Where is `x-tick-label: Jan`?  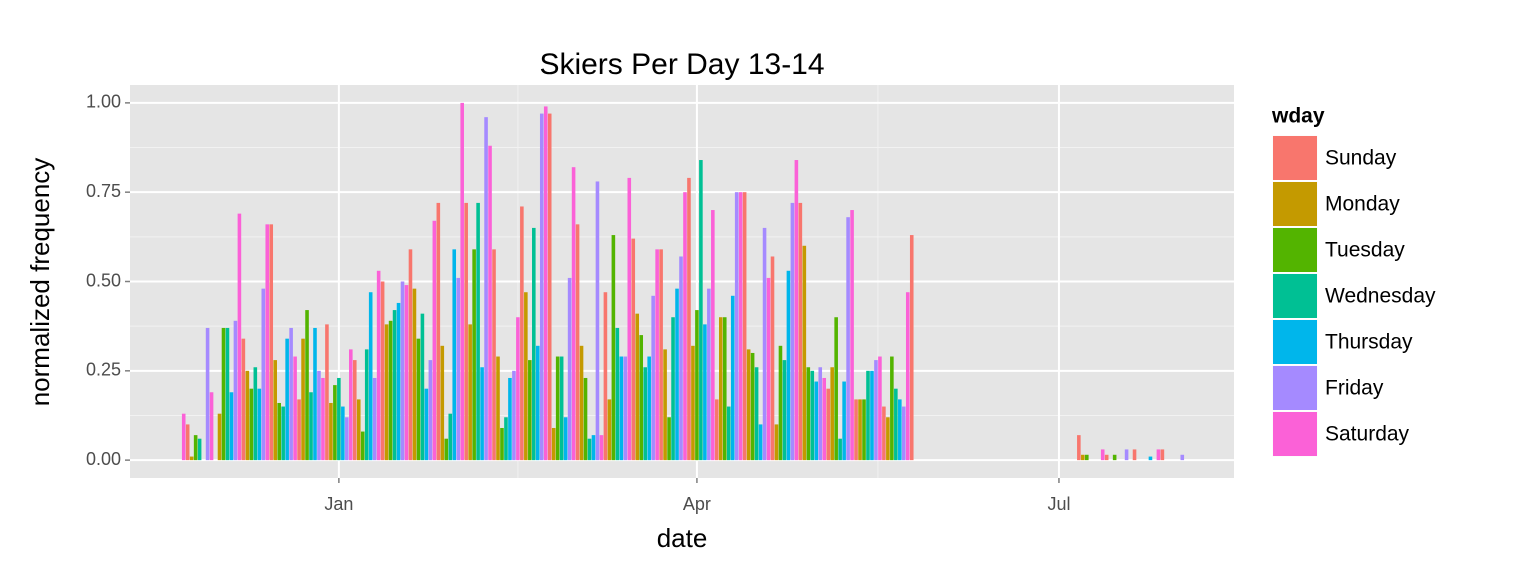 x-tick-label: Jan is located at coordinates (338, 504).